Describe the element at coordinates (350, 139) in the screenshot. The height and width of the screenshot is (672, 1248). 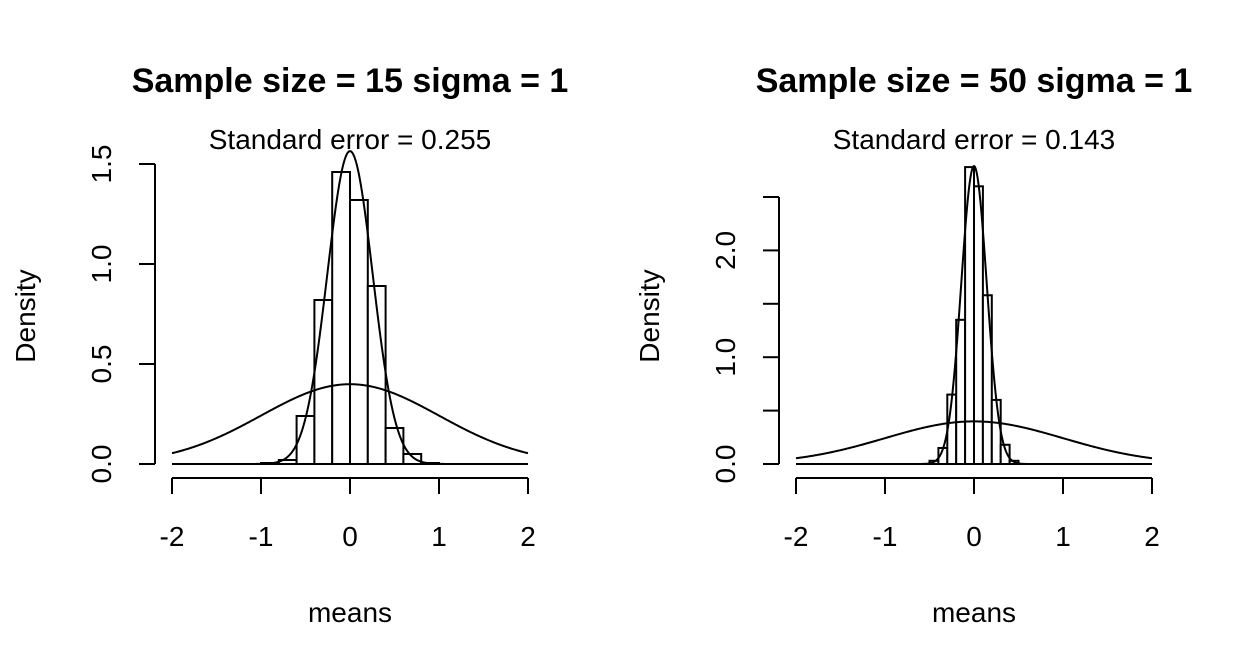
I see `chart-subtitle: Standard error = 0.255` at that location.